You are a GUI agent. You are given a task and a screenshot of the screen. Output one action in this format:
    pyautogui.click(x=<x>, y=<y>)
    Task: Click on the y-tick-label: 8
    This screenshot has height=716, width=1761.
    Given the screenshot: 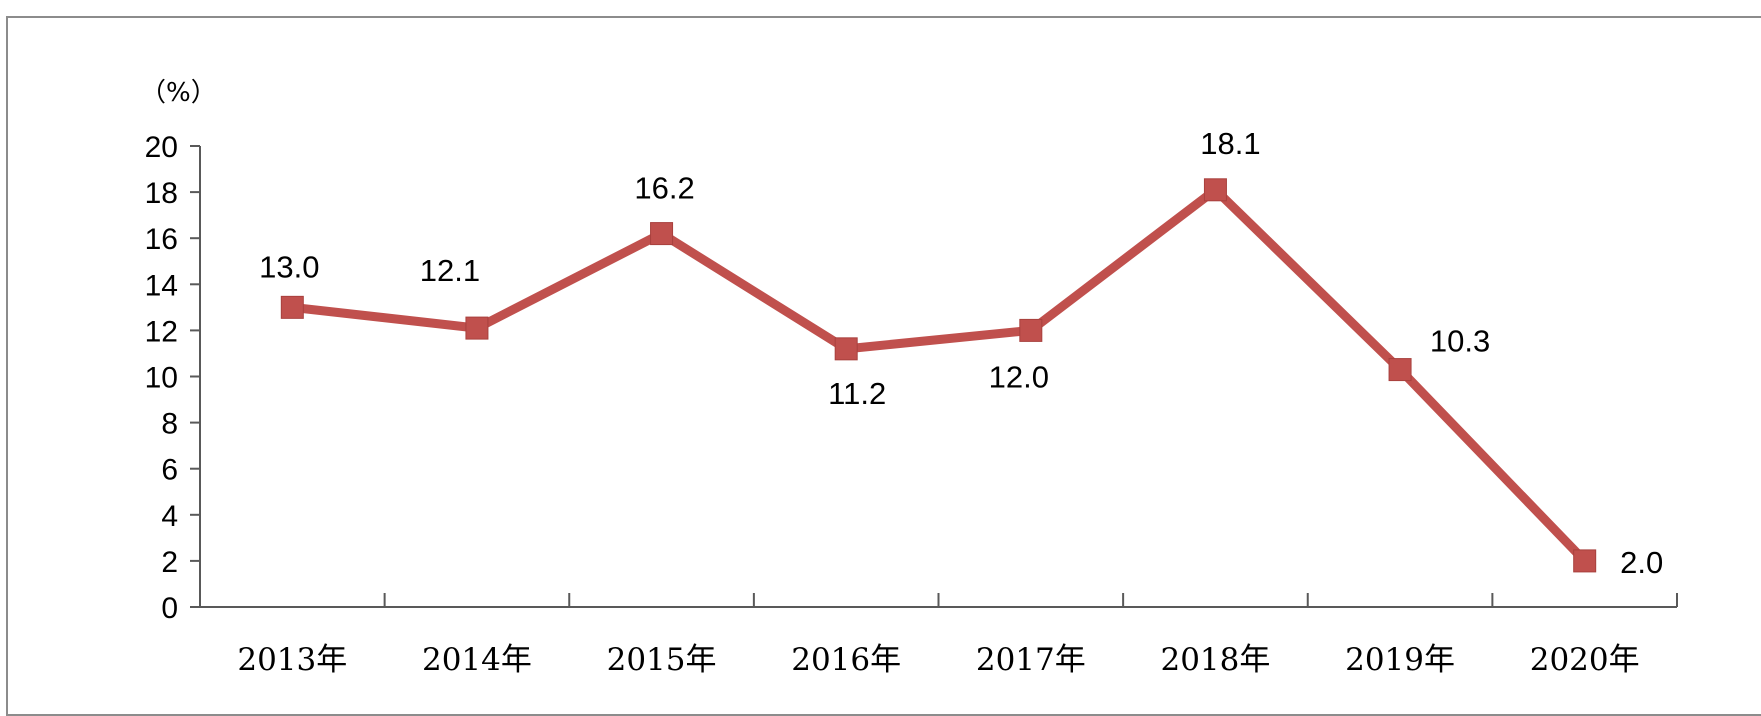 What is the action you would take?
    pyautogui.click(x=169, y=424)
    